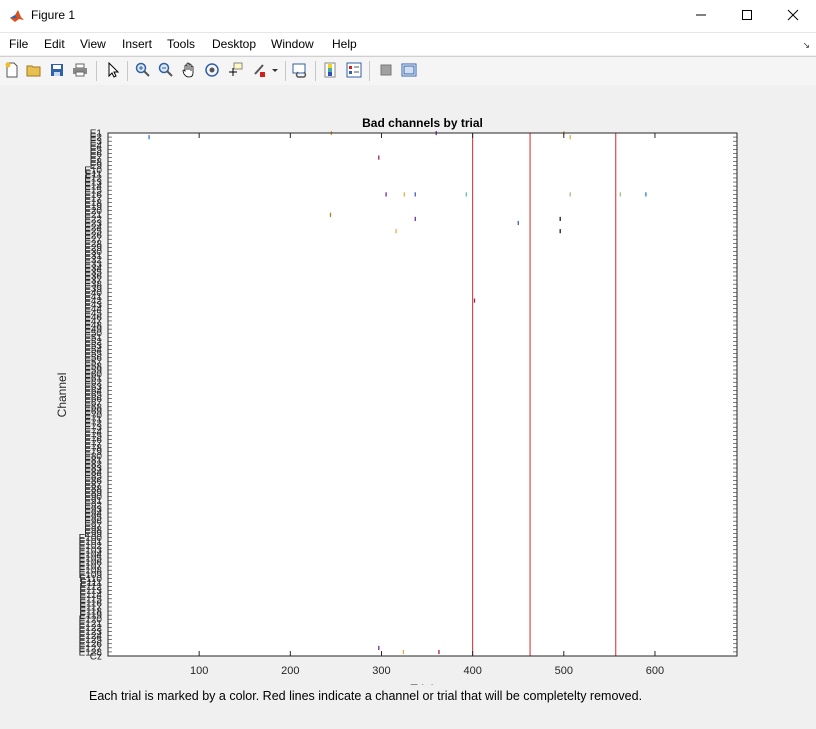 The height and width of the screenshot is (729, 816). What do you see at coordinates (96, 158) in the screenshot?
I see `y-tick-label: E7` at bounding box center [96, 158].